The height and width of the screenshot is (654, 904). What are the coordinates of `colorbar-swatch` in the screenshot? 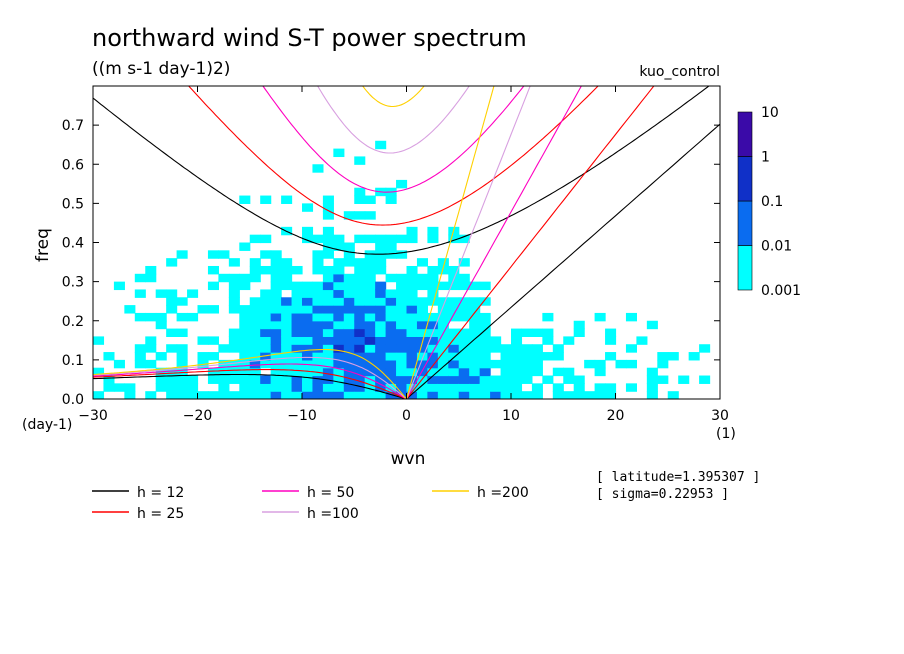 It's located at (745, 134).